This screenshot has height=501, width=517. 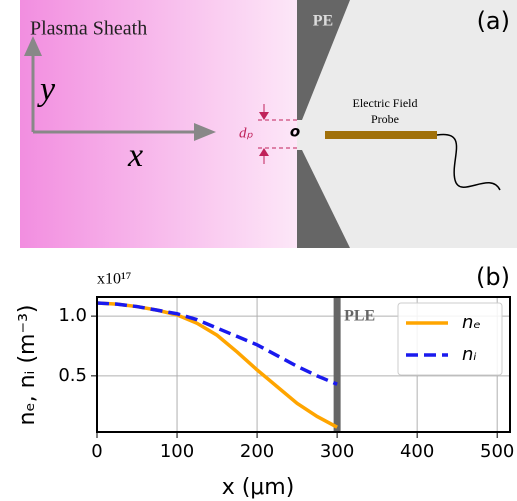 What do you see at coordinates (497, 451) in the screenshot?
I see `x-tick-label: 500` at bounding box center [497, 451].